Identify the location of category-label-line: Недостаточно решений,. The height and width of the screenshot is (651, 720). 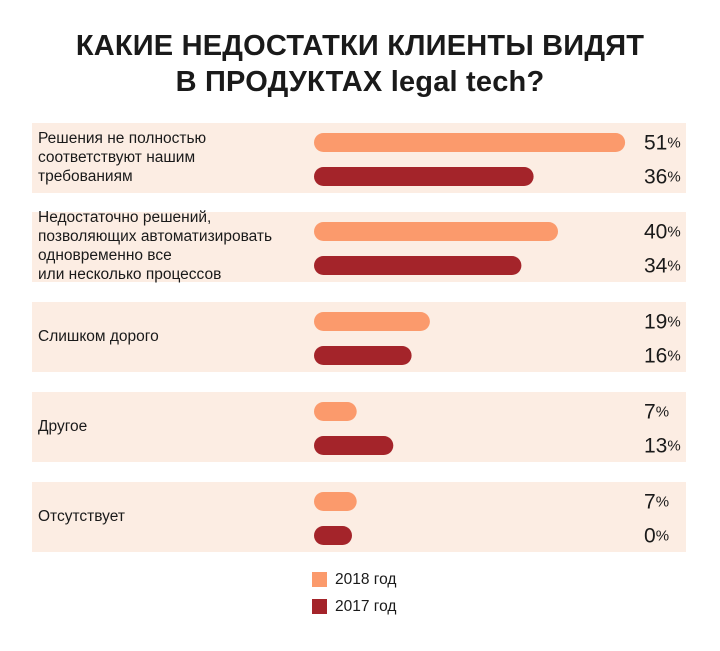
(125, 217).